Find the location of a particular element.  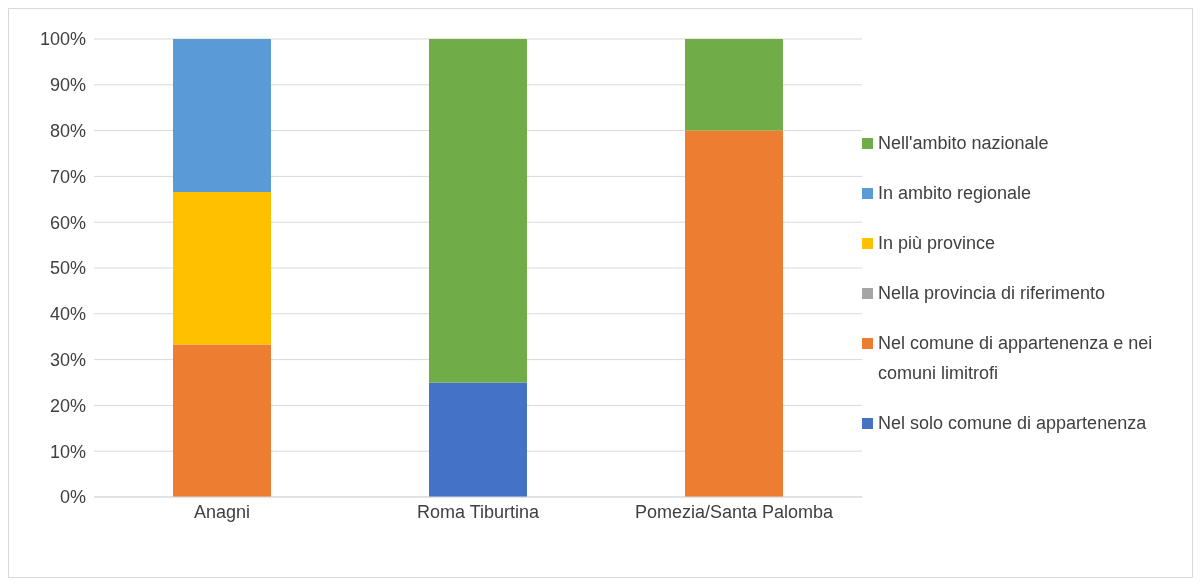

y-tick-label: 0% is located at coordinates (72, 497).